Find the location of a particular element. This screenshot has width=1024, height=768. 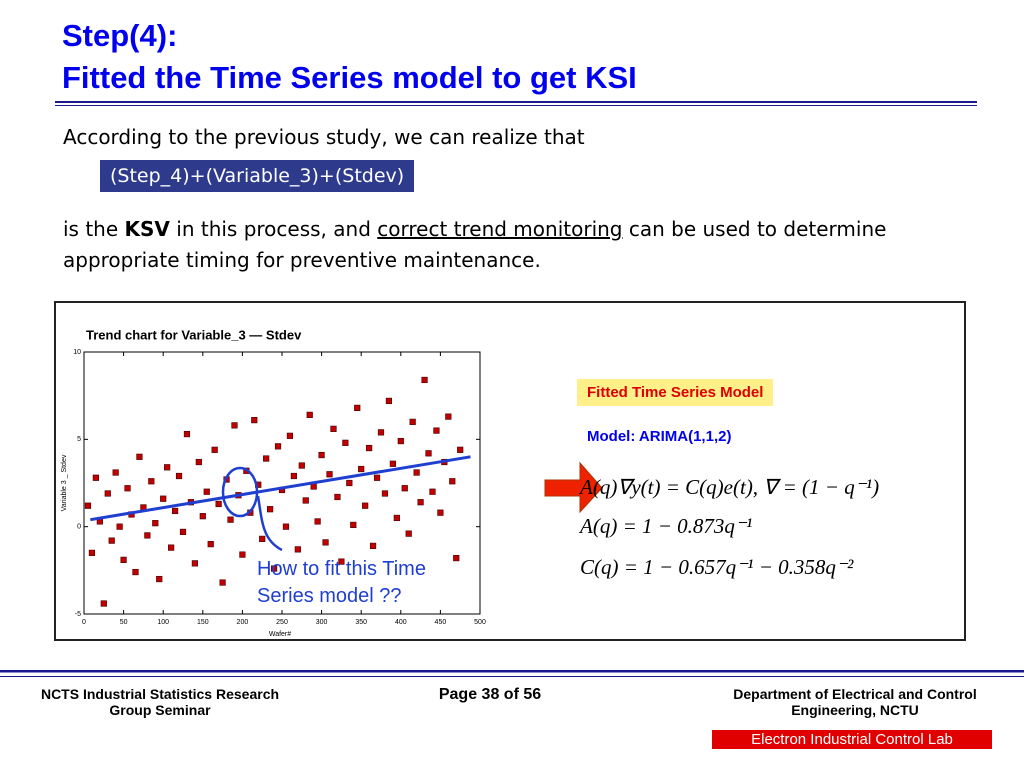

text: is the is located at coordinates (94, 229).